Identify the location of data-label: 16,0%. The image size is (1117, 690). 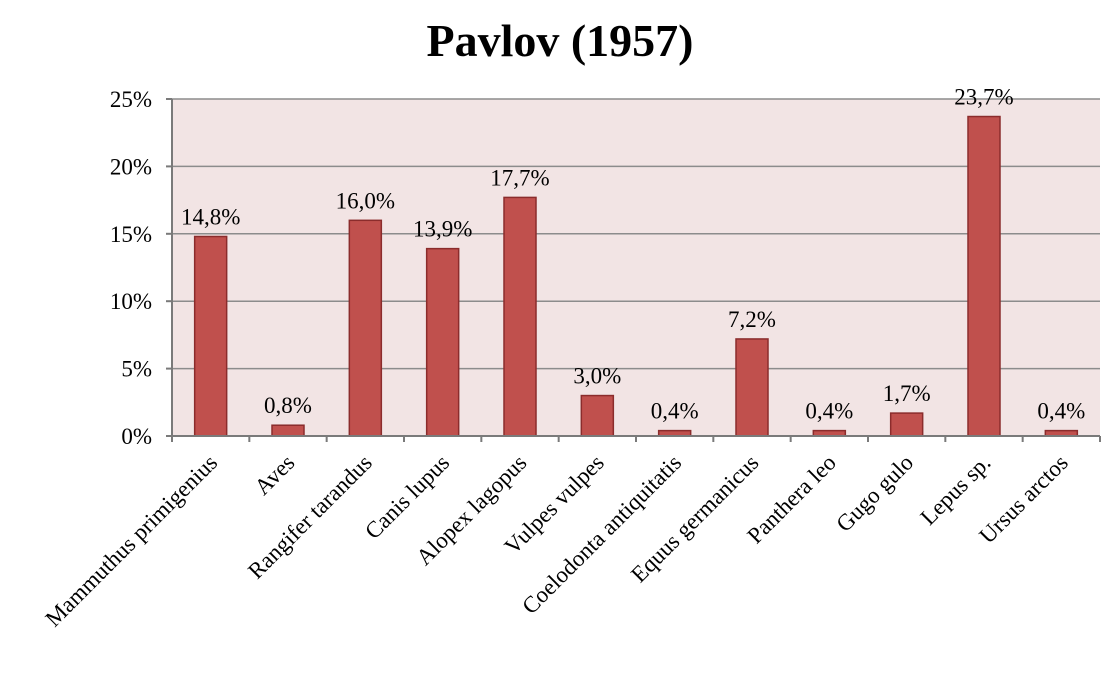
(365, 200).